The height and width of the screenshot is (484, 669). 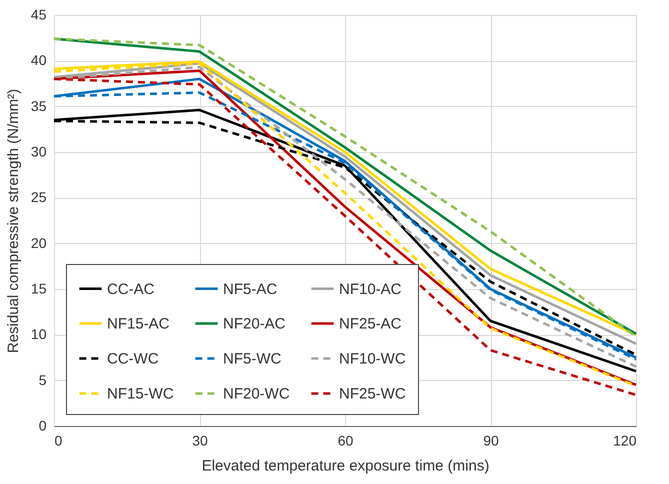 I want to click on x-axis-title: Elevated temperature exposure time (mins), so click(x=346, y=466).